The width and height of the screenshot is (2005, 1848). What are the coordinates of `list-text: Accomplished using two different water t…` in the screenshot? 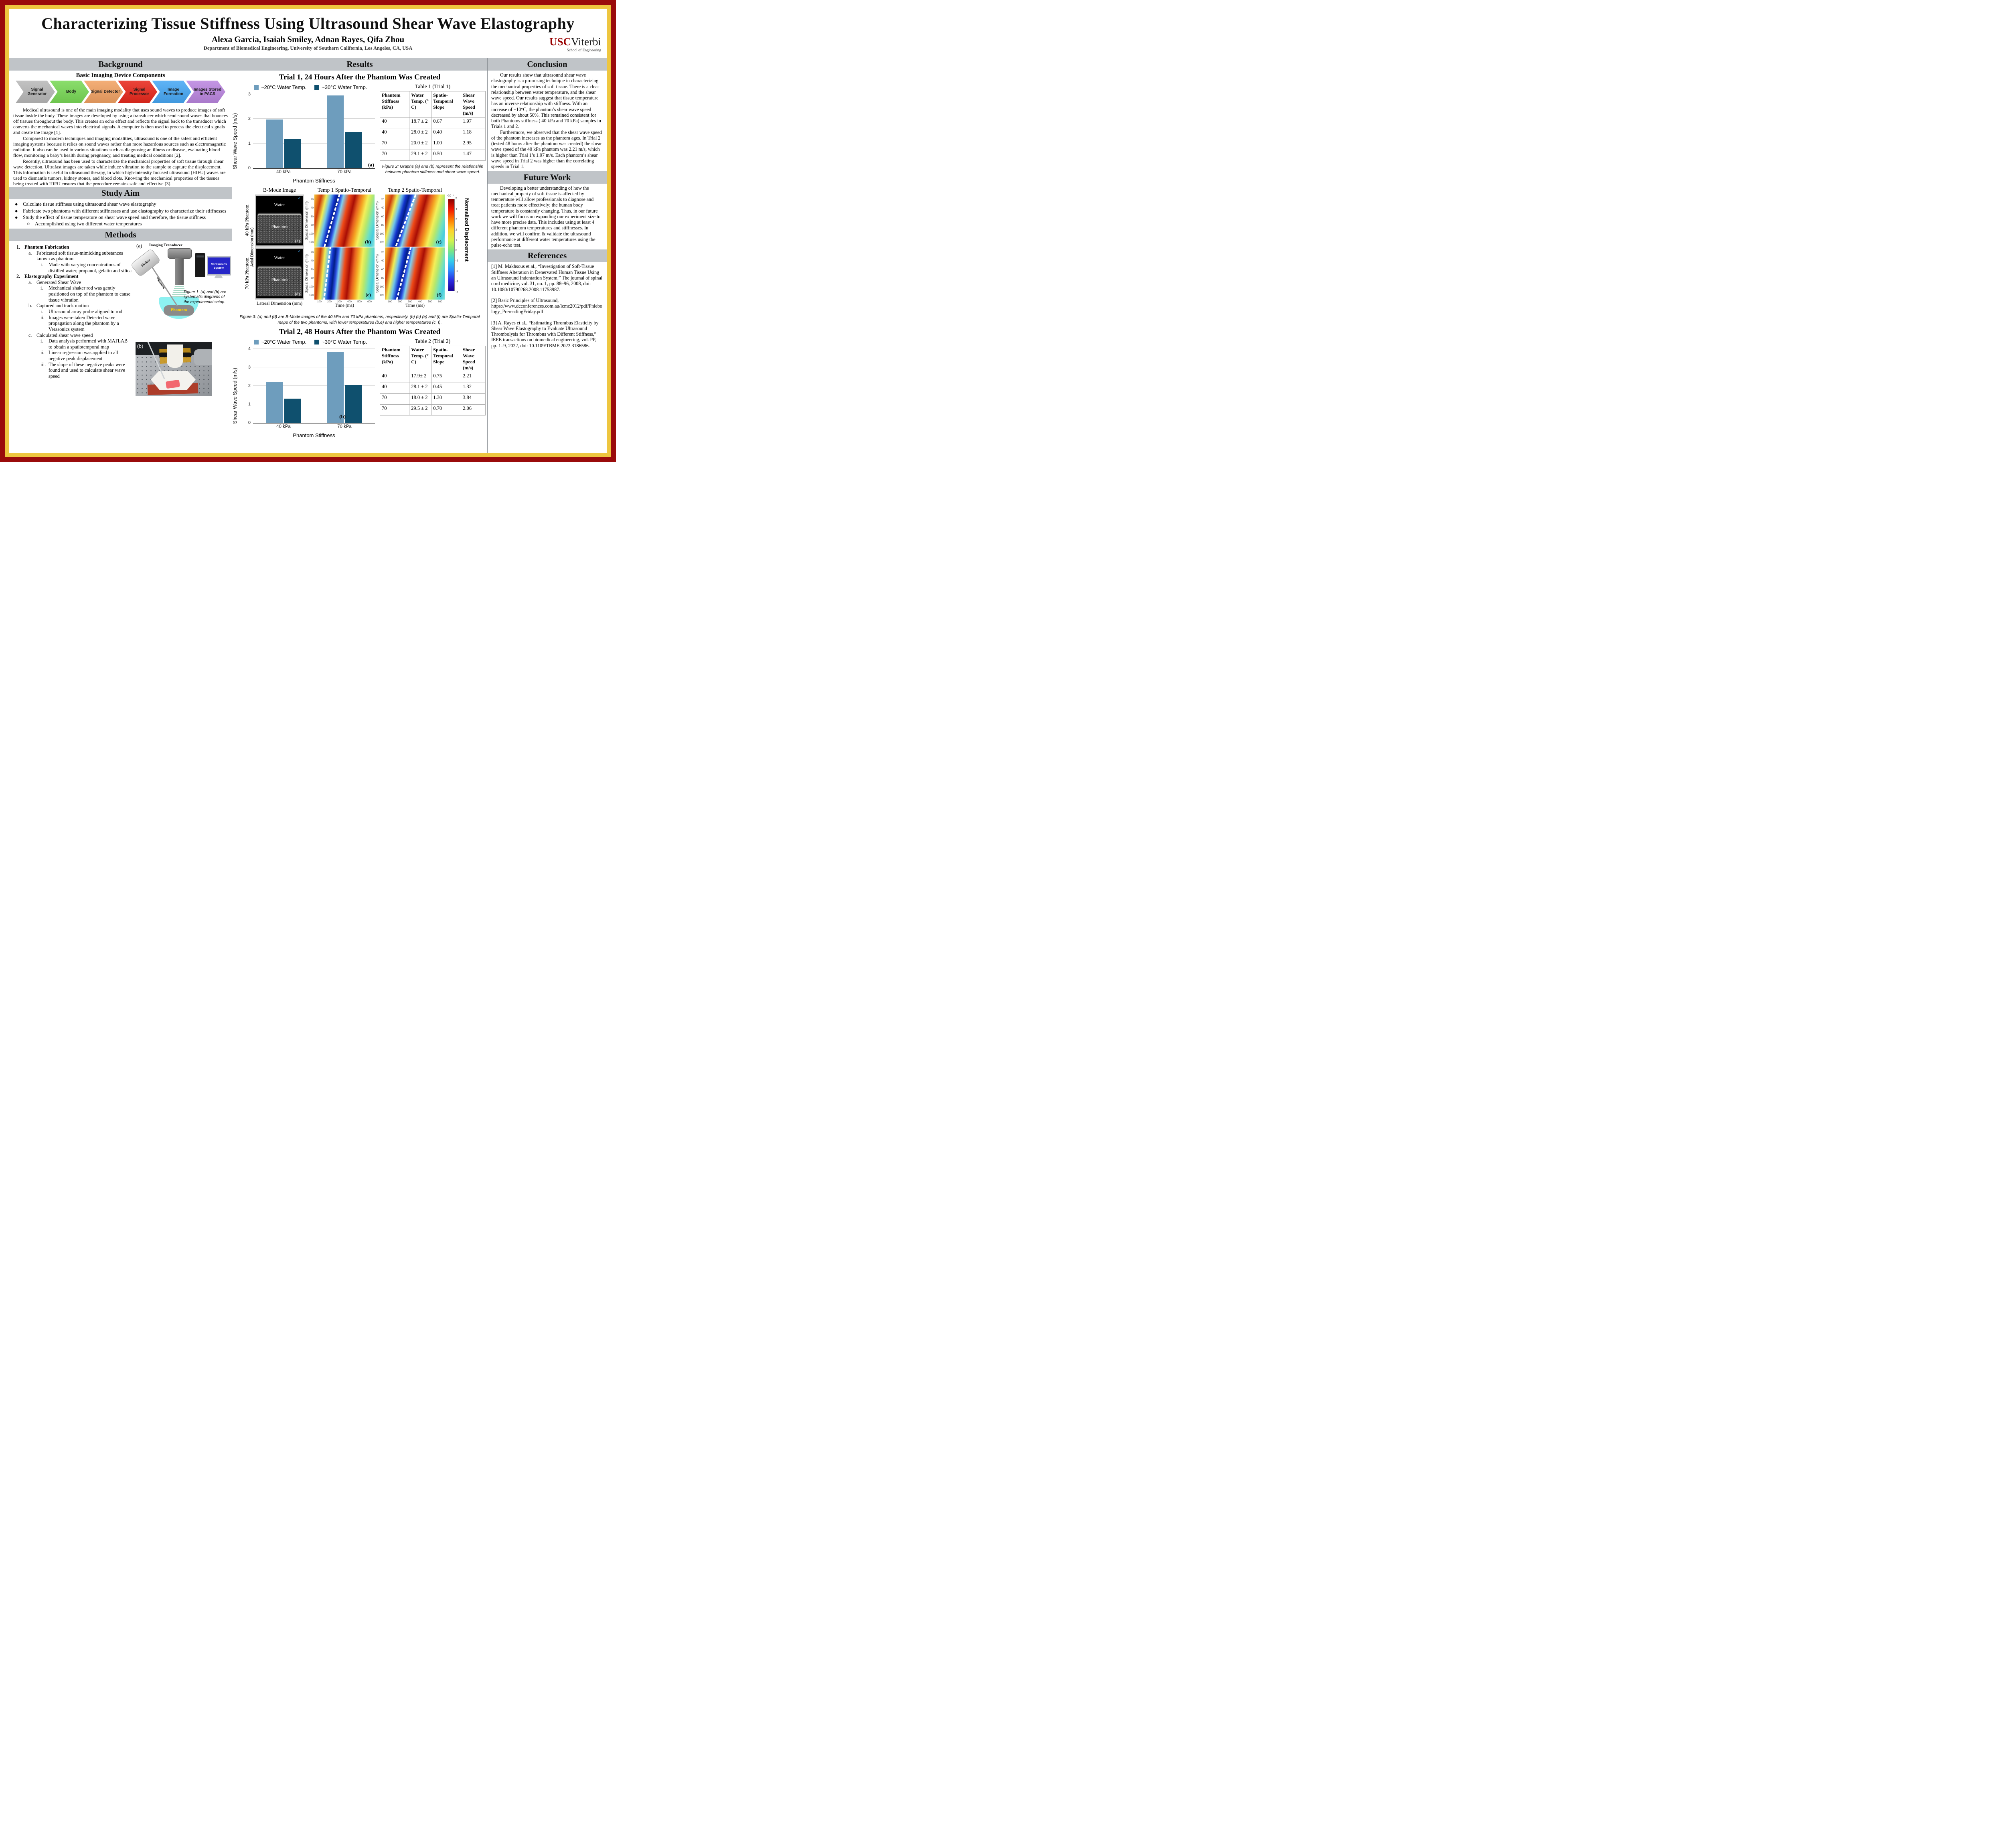 It's located at (89, 224).